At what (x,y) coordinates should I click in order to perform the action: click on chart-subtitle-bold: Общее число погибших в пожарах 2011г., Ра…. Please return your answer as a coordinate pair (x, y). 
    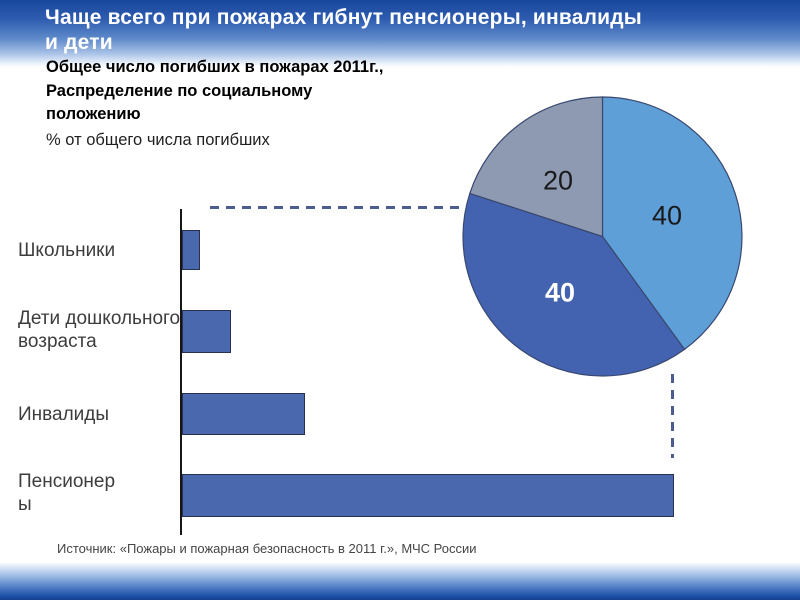
    Looking at the image, I should click on (215, 90).